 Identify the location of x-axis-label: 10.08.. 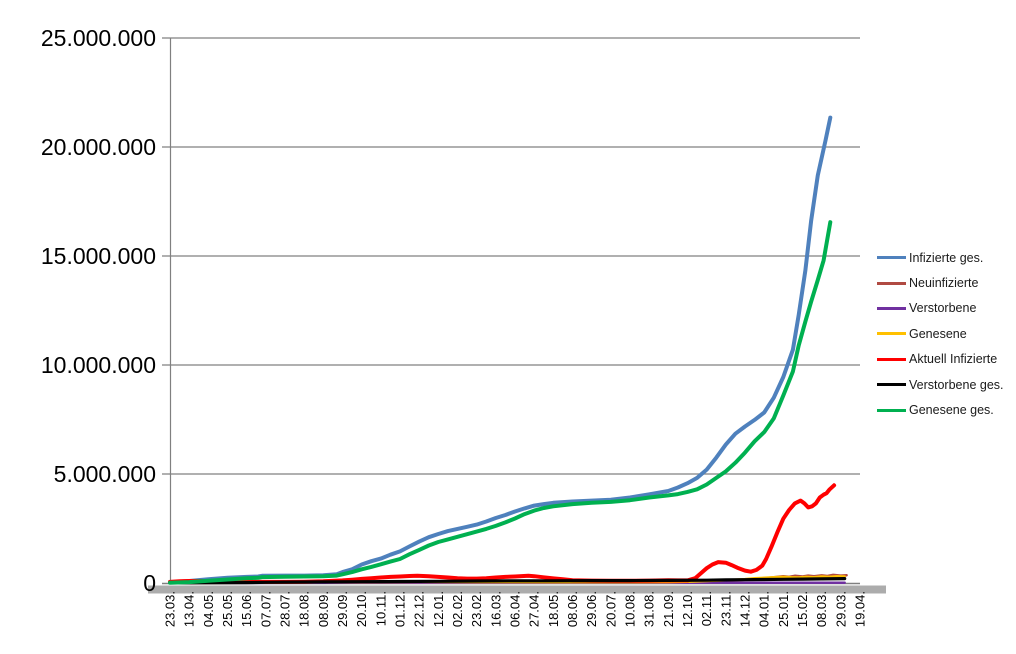
(630, 609).